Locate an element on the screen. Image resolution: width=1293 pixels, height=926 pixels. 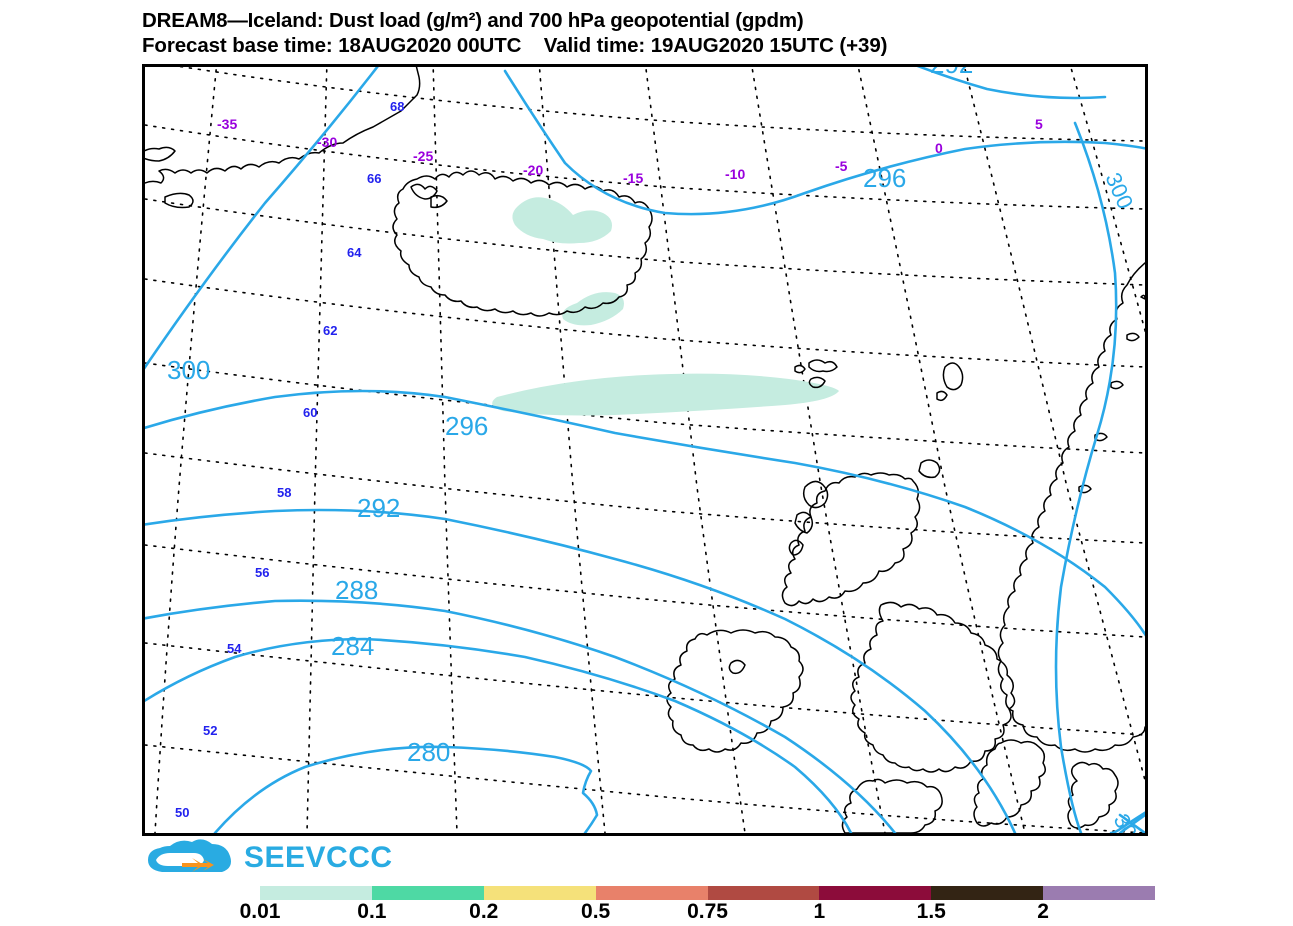
coastline-faroe-islands-south is located at coordinates (817, 382).